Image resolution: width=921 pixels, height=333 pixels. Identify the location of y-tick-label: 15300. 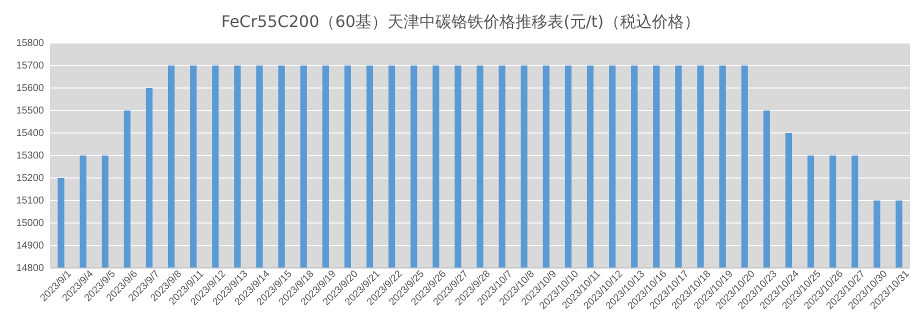
(30, 156).